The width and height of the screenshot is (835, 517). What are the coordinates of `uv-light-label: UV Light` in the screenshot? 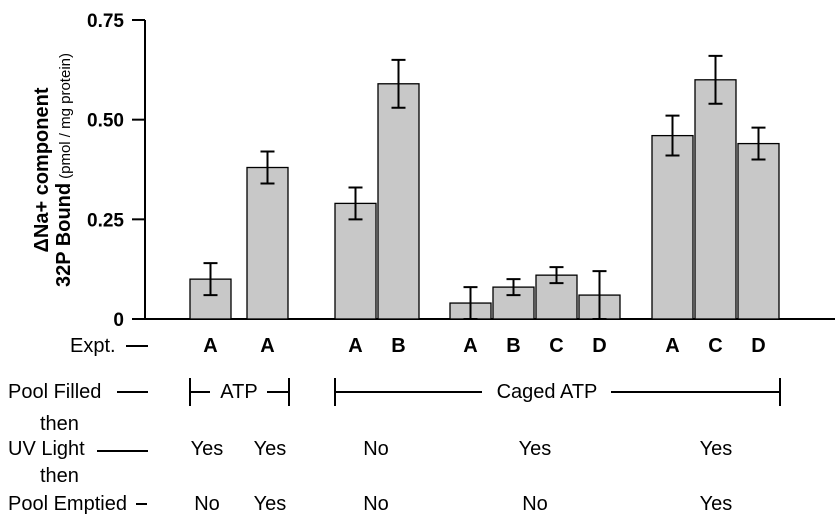 It's located at (46, 449).